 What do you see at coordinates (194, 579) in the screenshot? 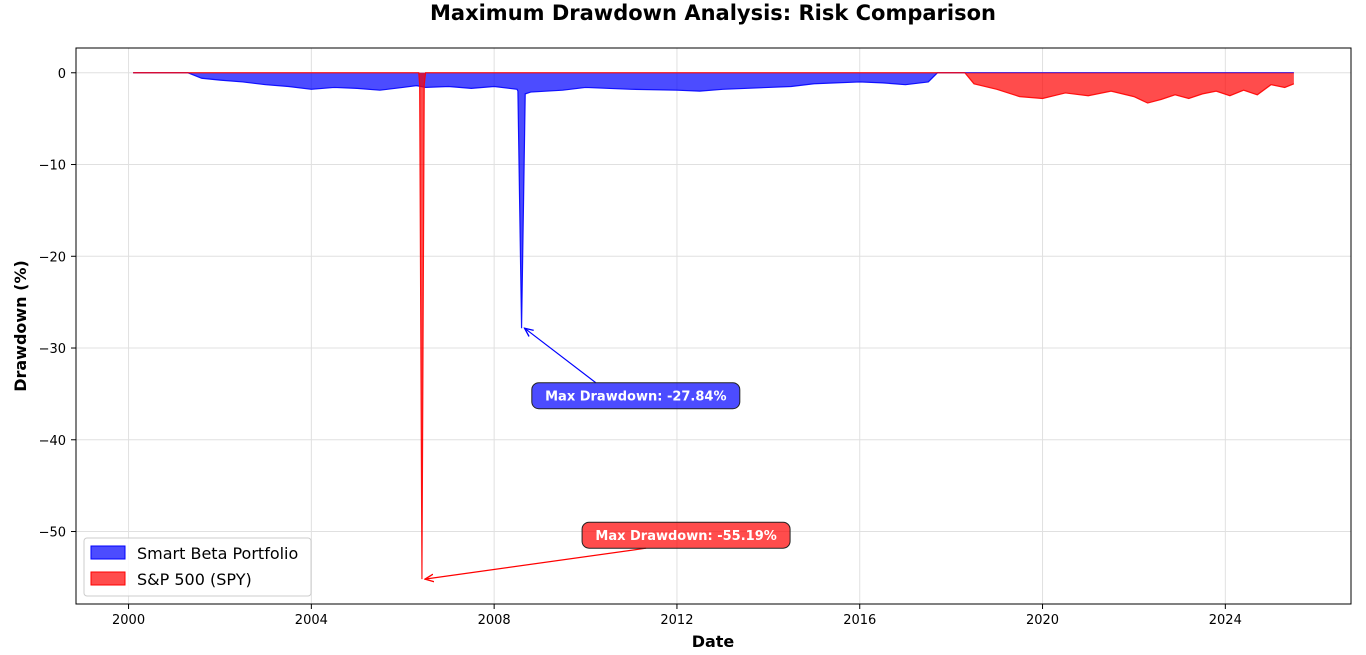
I see `legend-label-spy: S&P 500 (SPY)` at bounding box center [194, 579].